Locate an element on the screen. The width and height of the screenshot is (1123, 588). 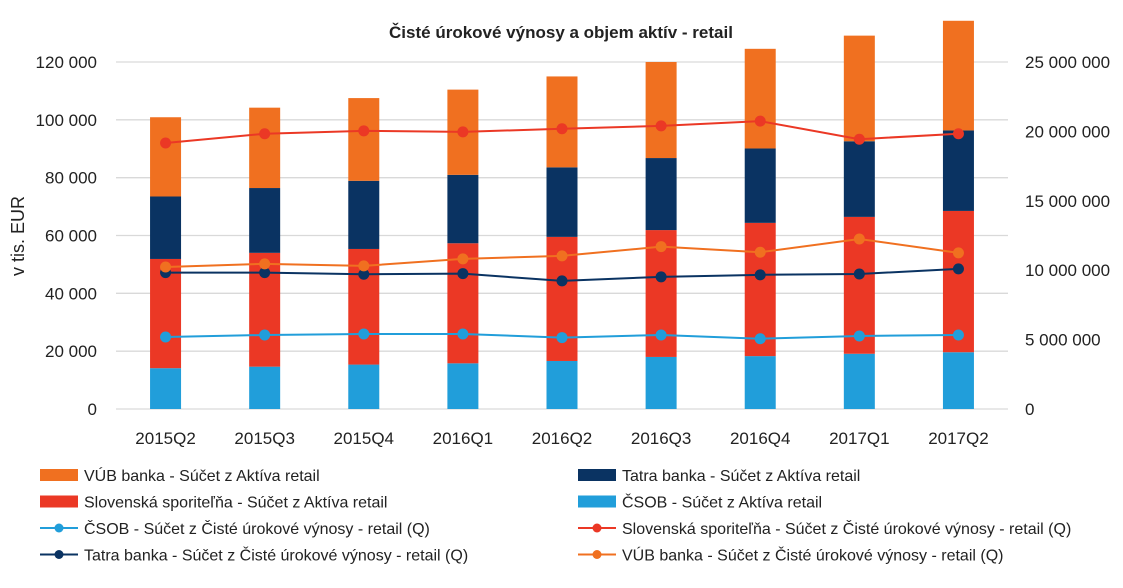
y-left-tick-label: 0 is located at coordinates (92, 409).